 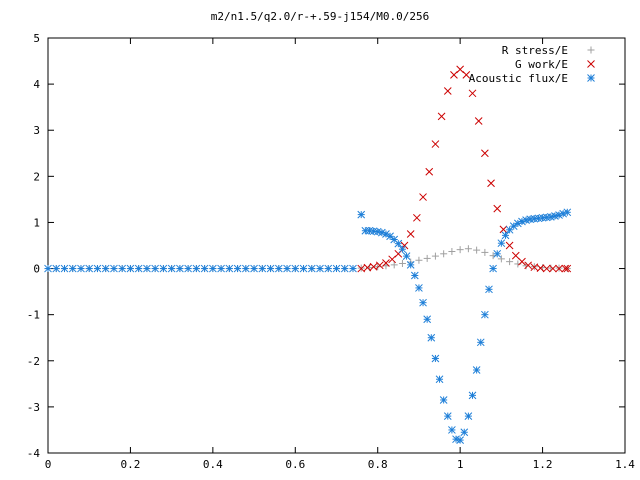 I want to click on x-tick-label: 0.6, so click(x=295, y=464).